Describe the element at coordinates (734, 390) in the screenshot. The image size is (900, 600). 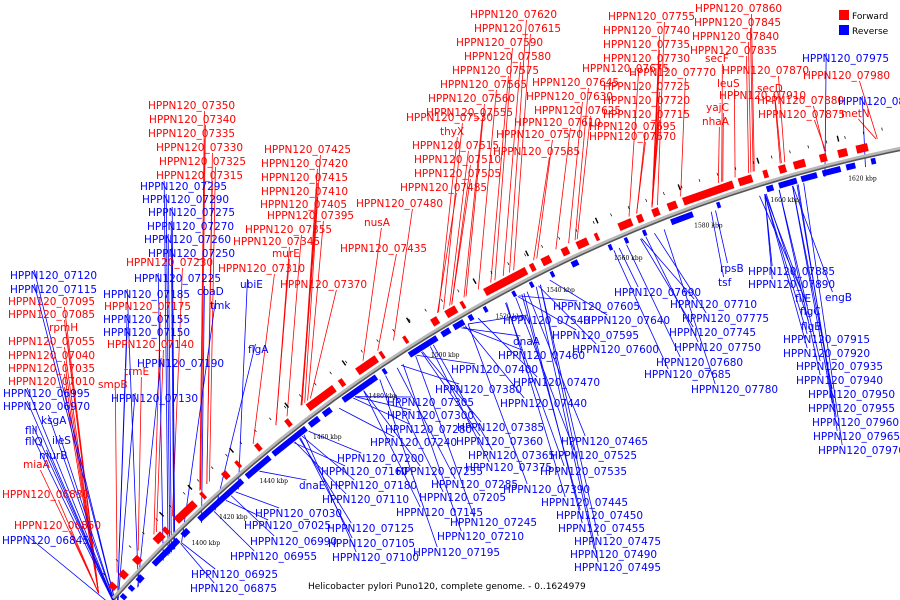
I see `reverse-gene-label: HPPN120_07780` at that location.